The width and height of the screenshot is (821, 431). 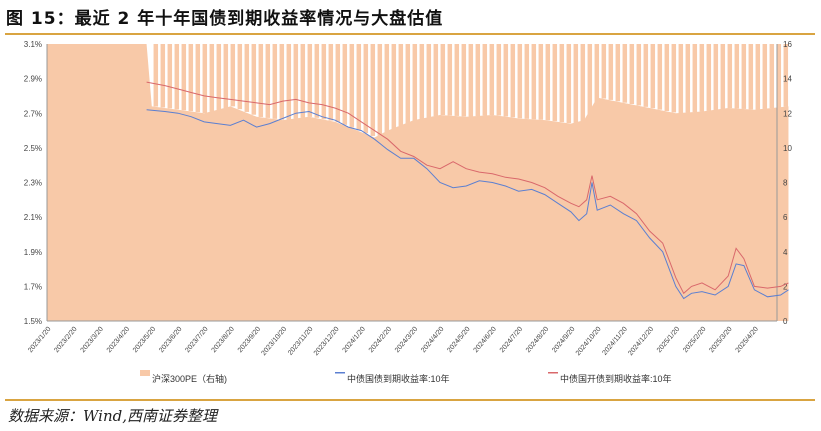 What do you see at coordinates (33, 148) in the screenshot?
I see `left-tick-label: 2.5%` at bounding box center [33, 148].